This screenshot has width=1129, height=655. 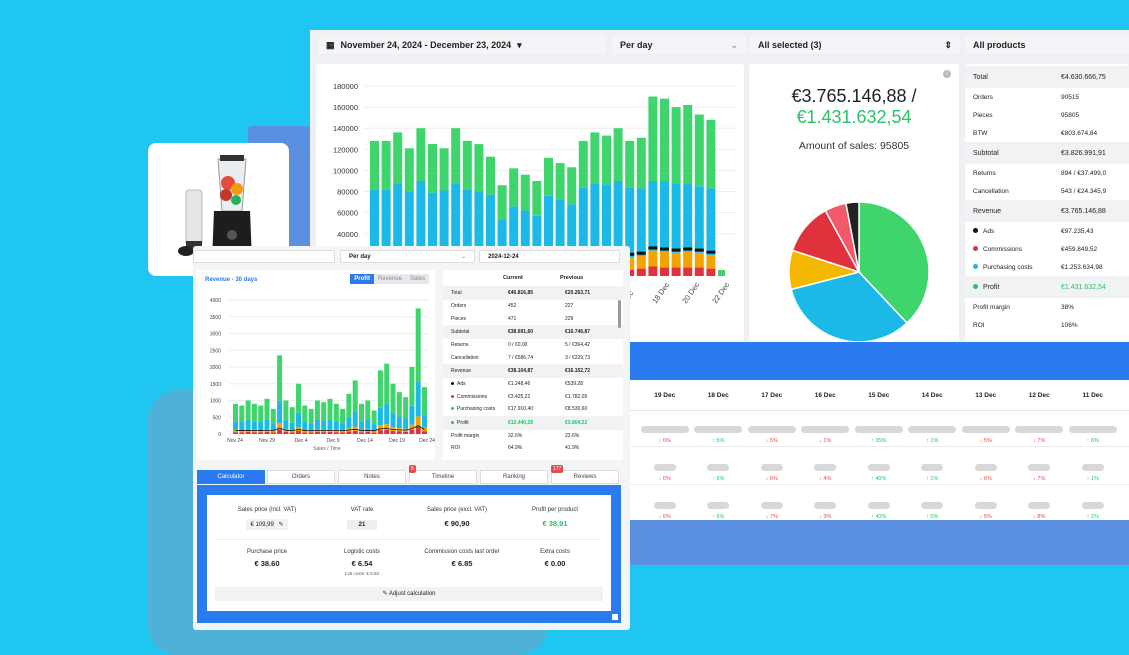 I want to click on legend-dot, so click(x=452, y=409).